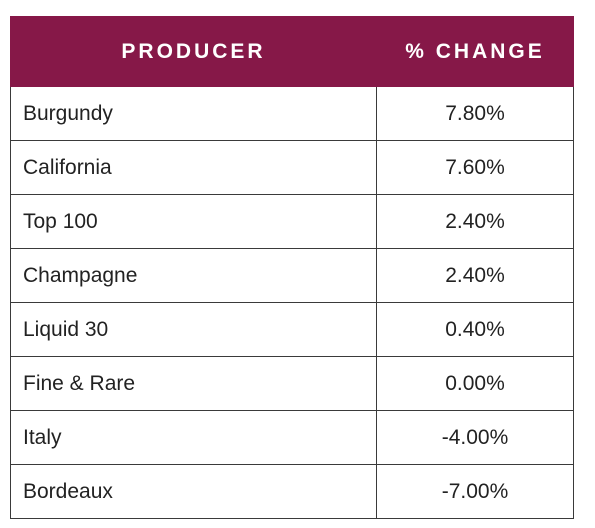 This screenshot has width=595, height=528. What do you see at coordinates (475, 329) in the screenshot?
I see `change-cell: 0.40%` at bounding box center [475, 329].